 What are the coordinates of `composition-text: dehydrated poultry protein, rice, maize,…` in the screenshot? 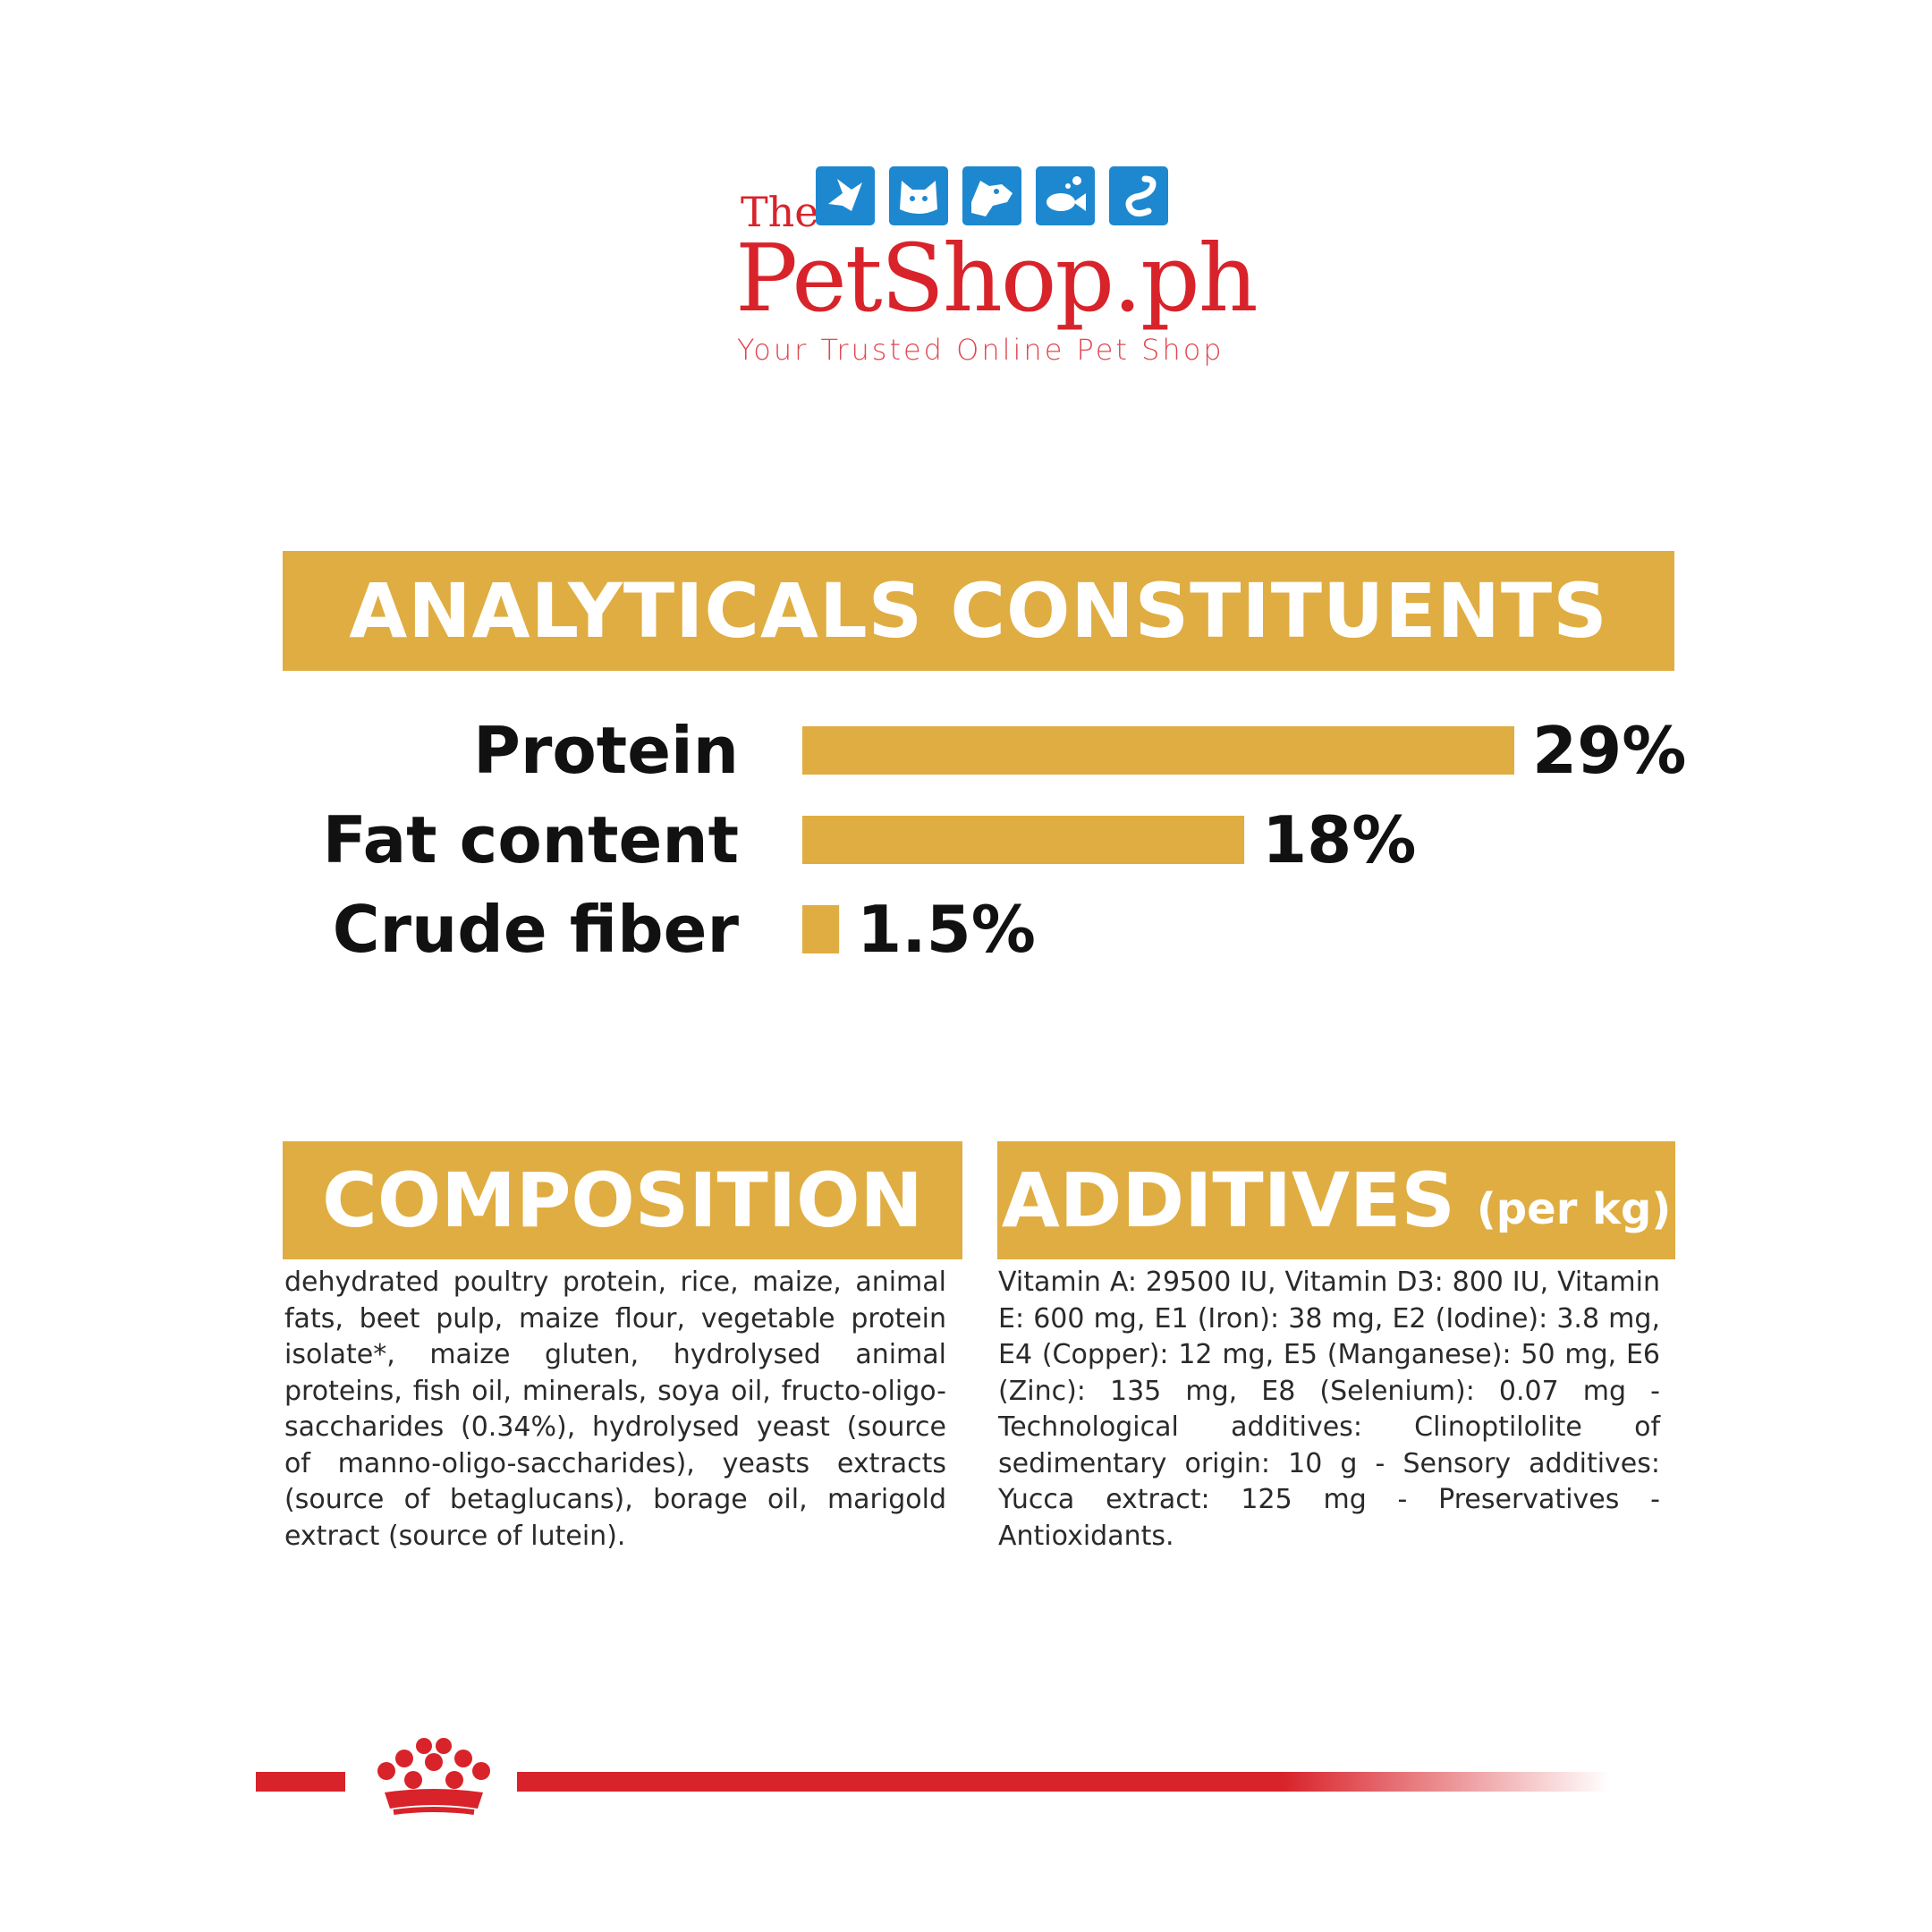 It's located at (615, 1409).